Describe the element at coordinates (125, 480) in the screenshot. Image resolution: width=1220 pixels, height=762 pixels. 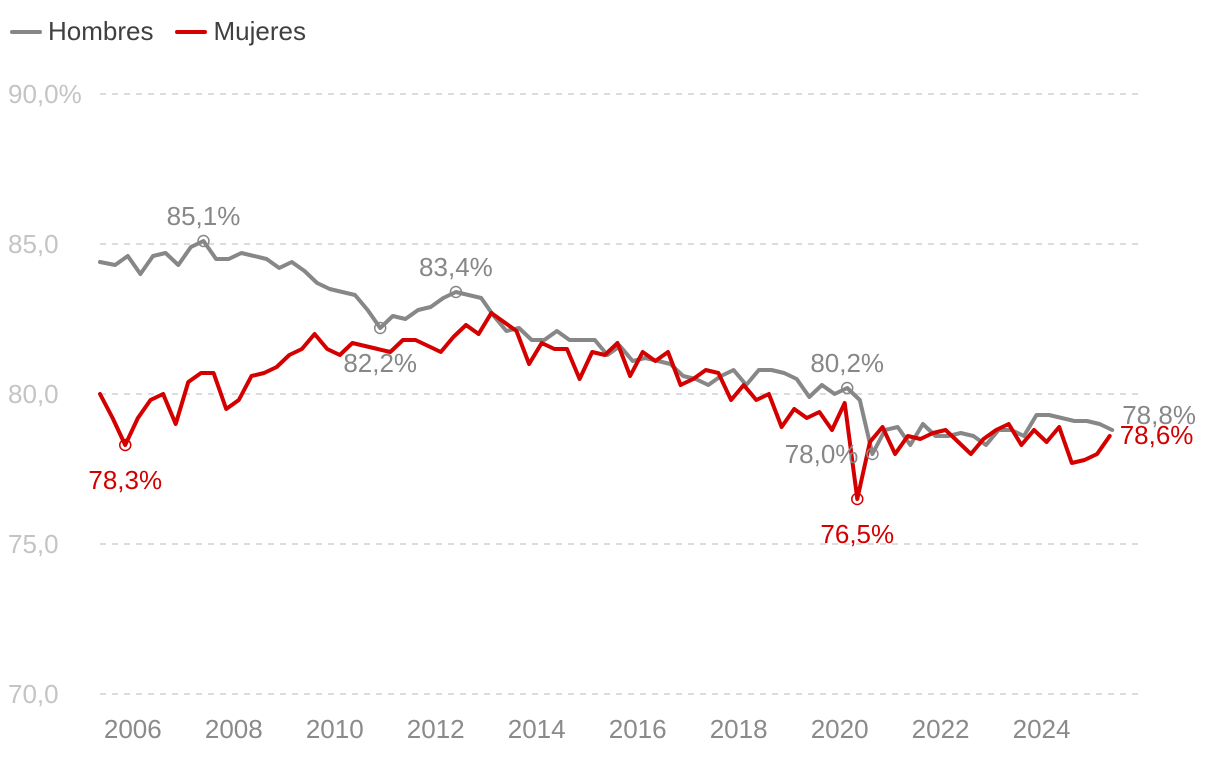
I see `annotation-label: 78,3%` at that location.